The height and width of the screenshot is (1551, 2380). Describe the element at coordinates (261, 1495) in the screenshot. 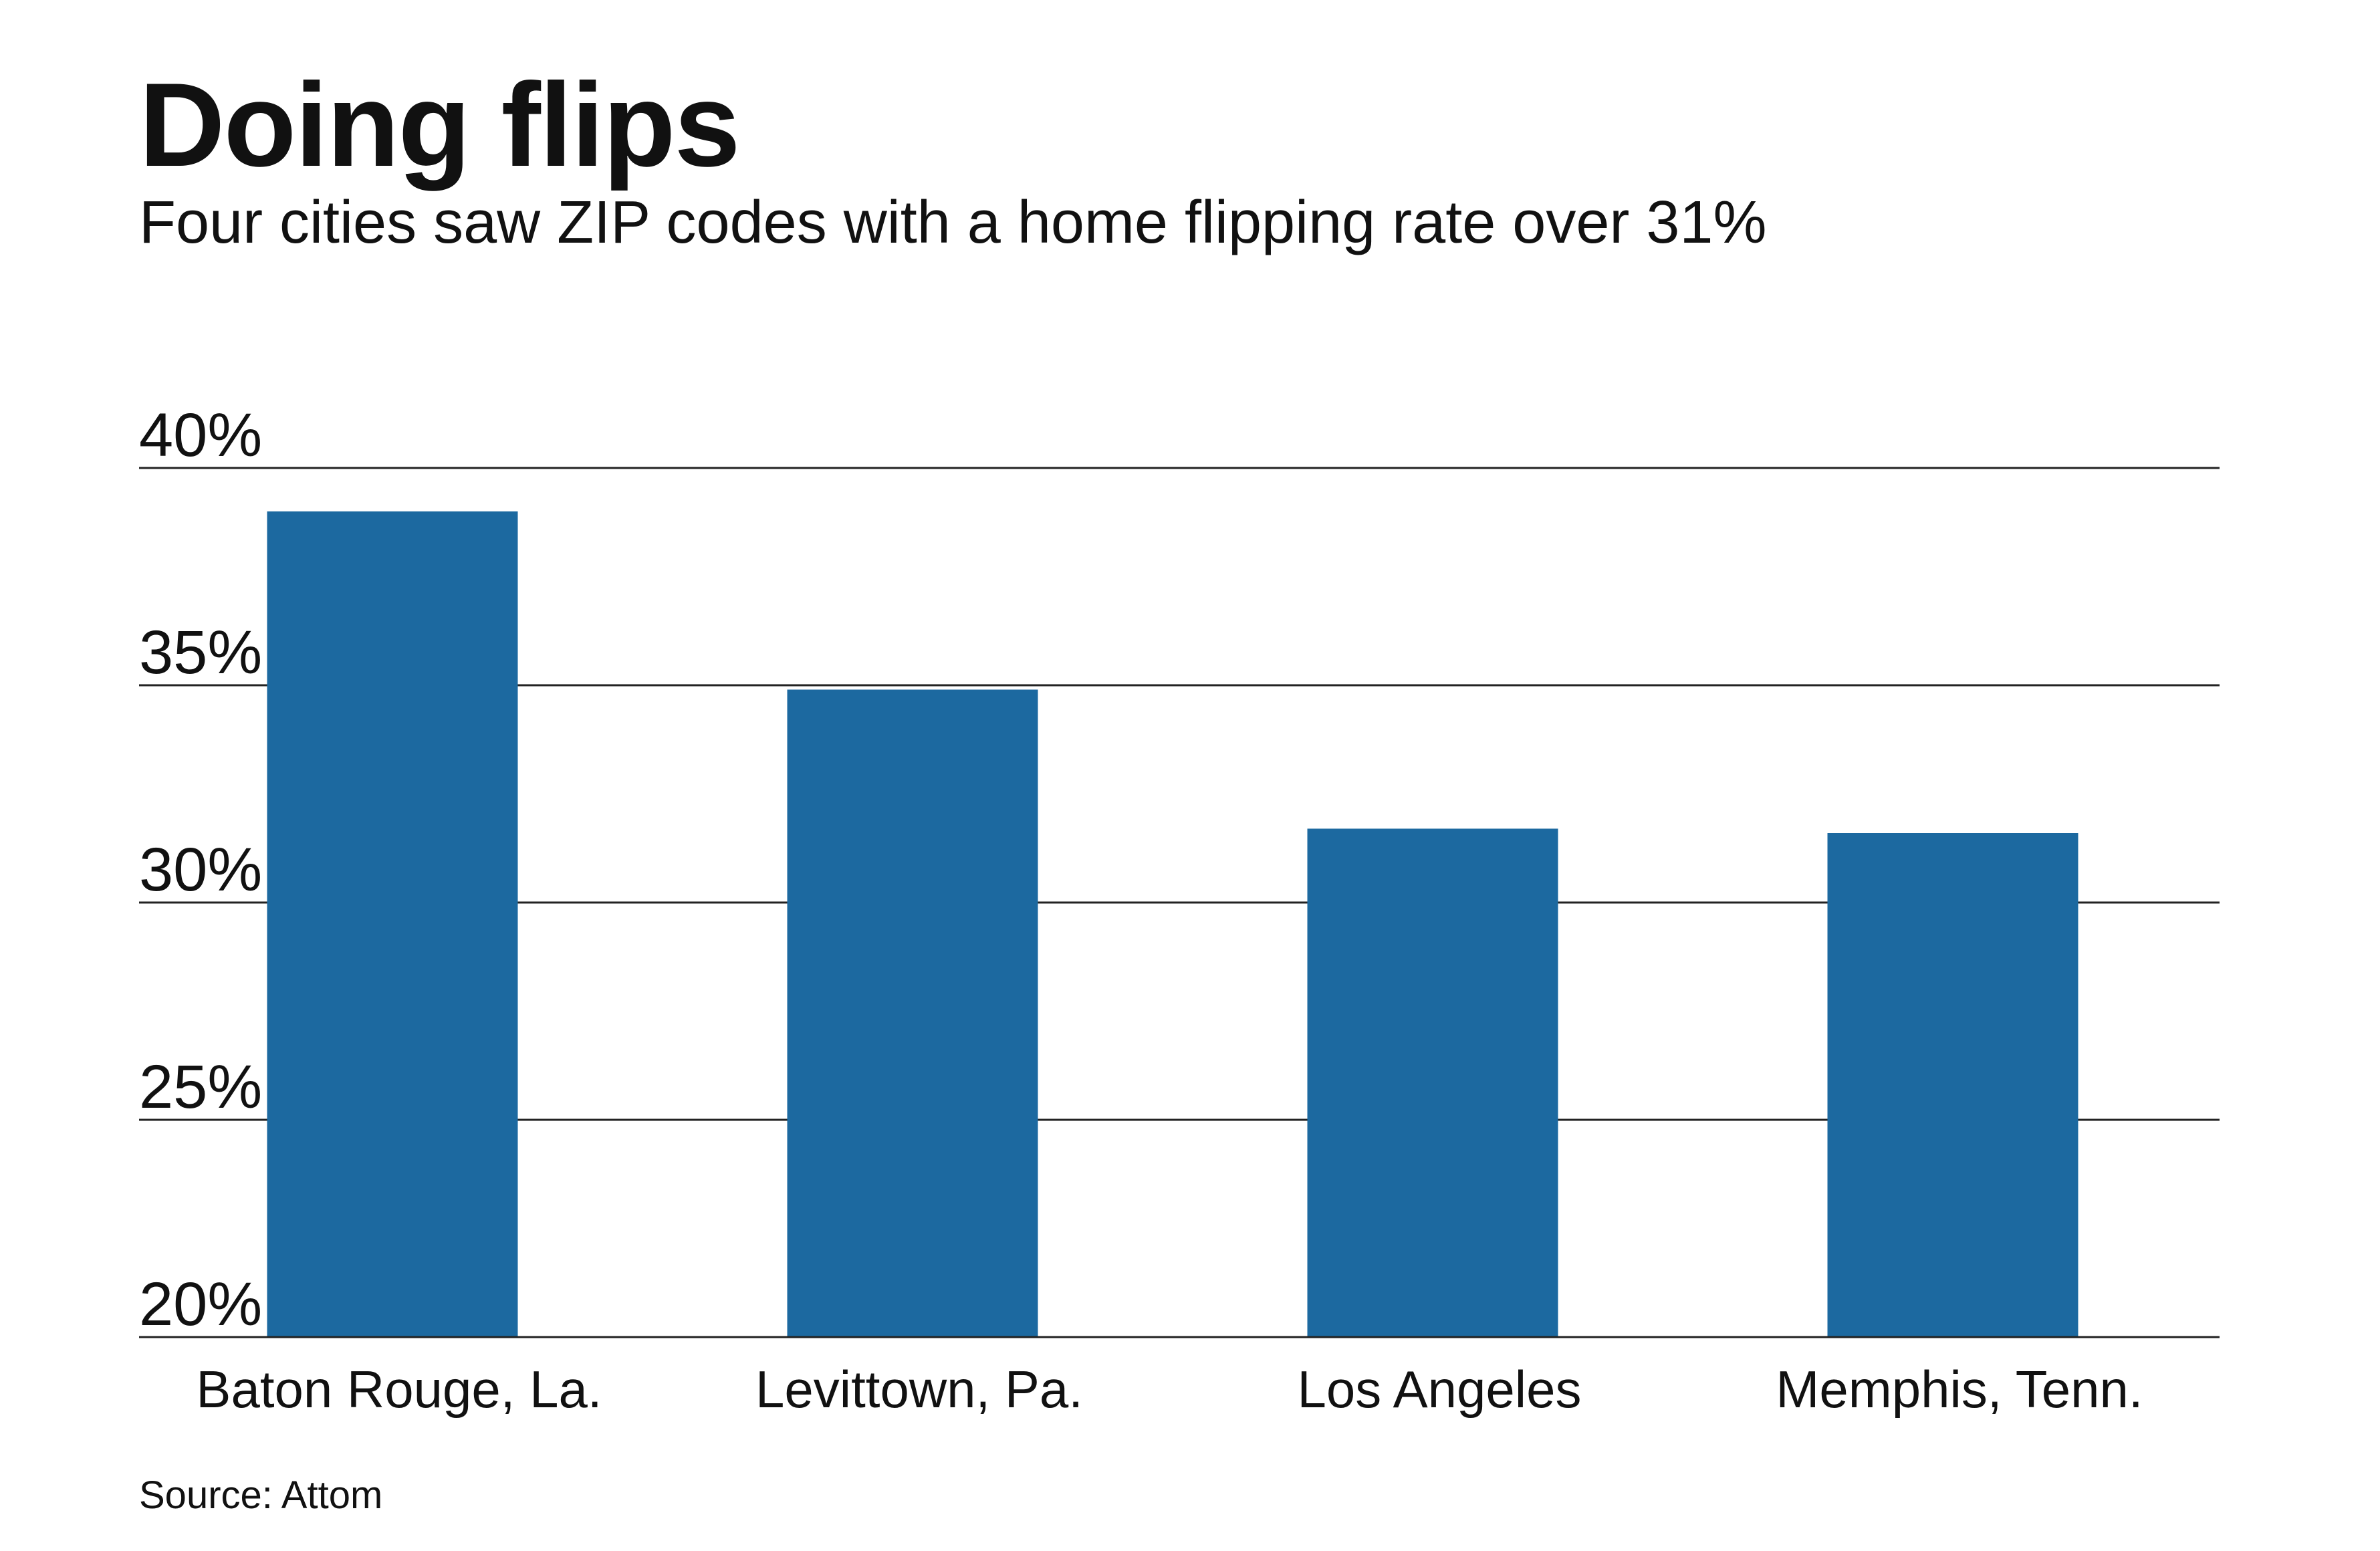

I see `source-note: Source: Attom` at that location.